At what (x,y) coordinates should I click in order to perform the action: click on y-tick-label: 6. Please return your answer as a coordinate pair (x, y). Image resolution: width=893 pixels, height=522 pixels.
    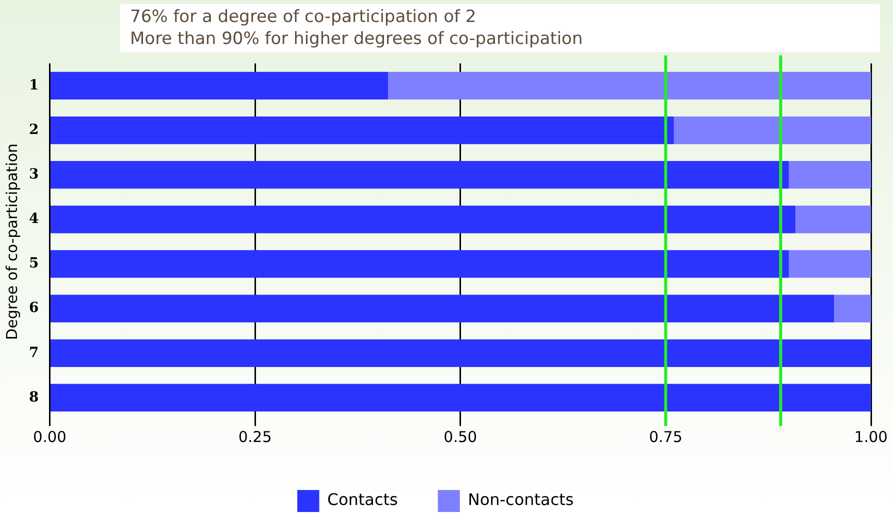
    Looking at the image, I should click on (33, 308).